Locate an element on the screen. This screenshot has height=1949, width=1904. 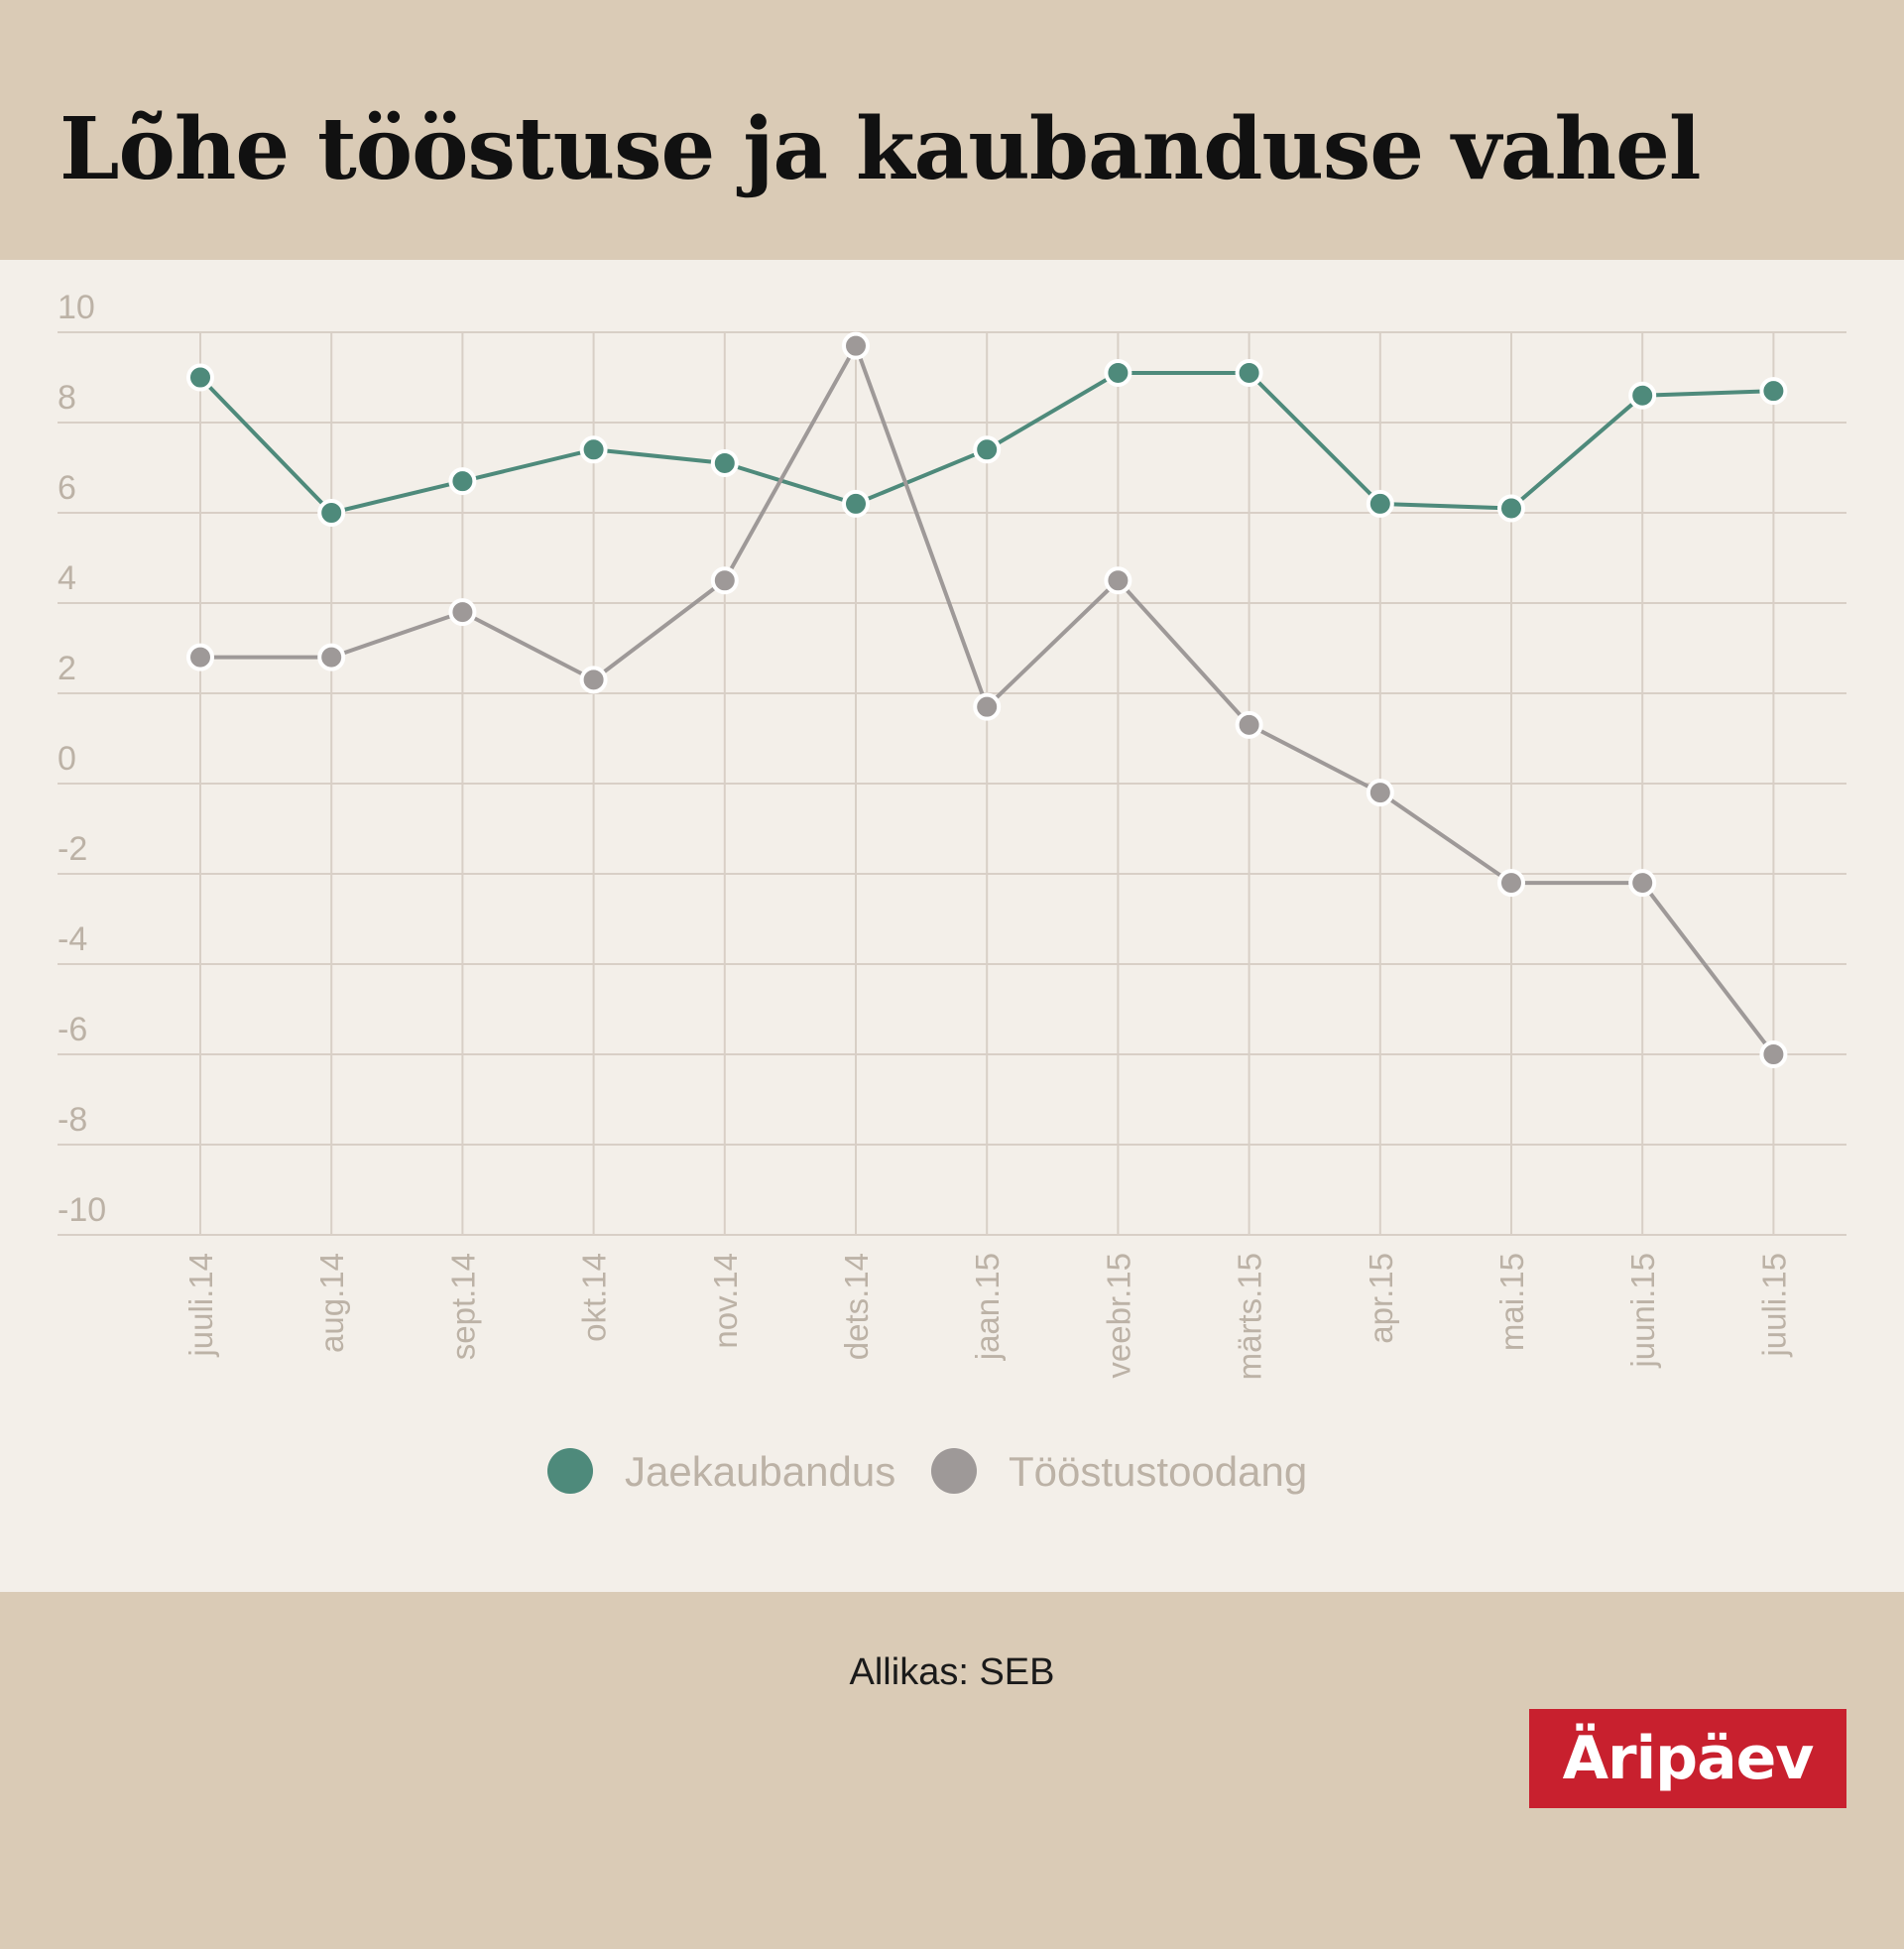
chart-header: Lõhe tööstuse ja kaubanduse vahel is located at coordinates (952, 130).